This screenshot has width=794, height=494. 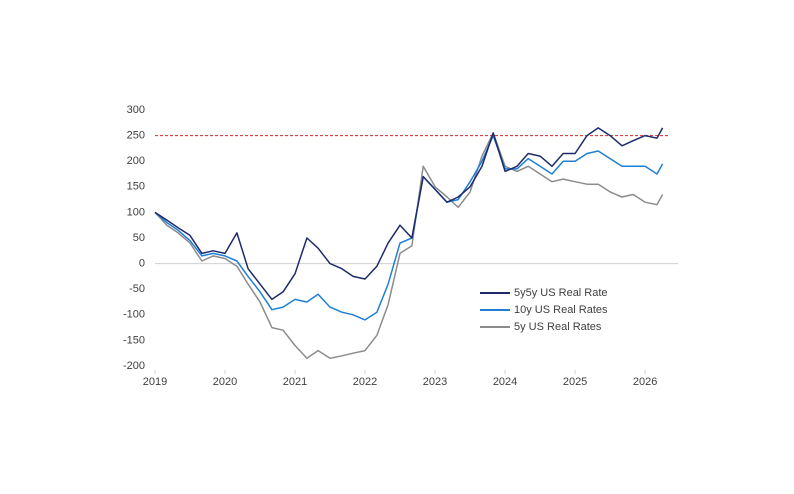 I want to click on y-tick-label: 200, so click(x=136, y=161).